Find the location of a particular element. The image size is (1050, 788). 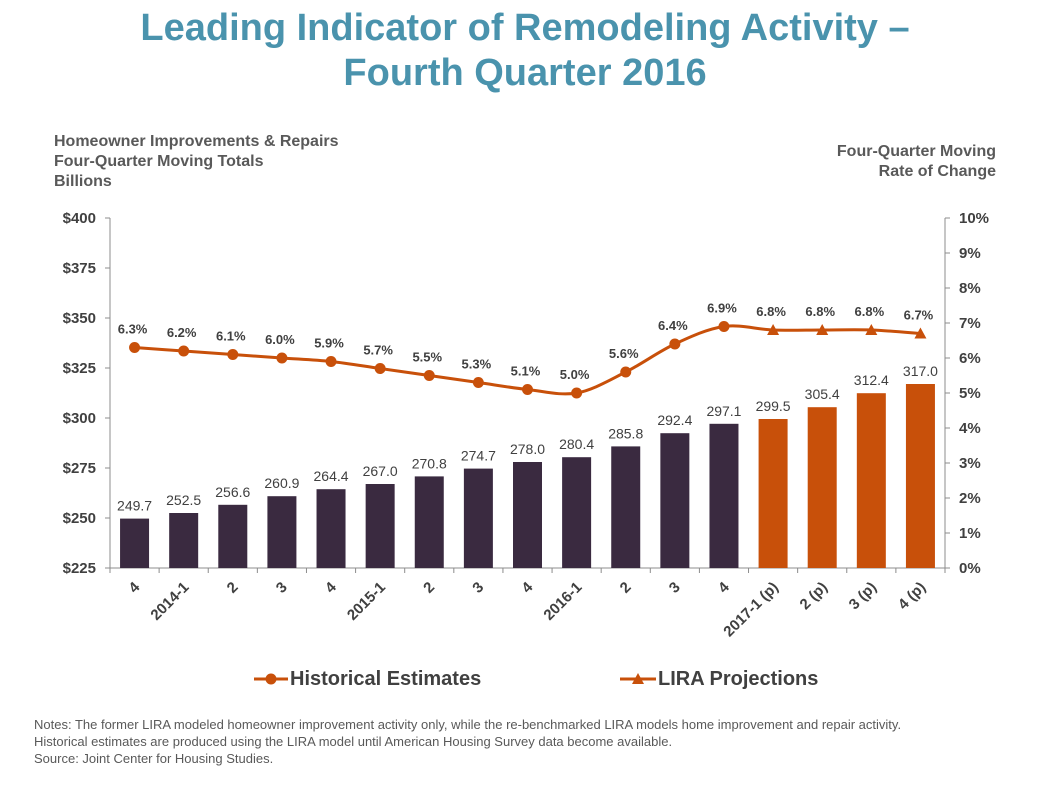

right-axis-tick-label: 2% is located at coordinates (970, 498).